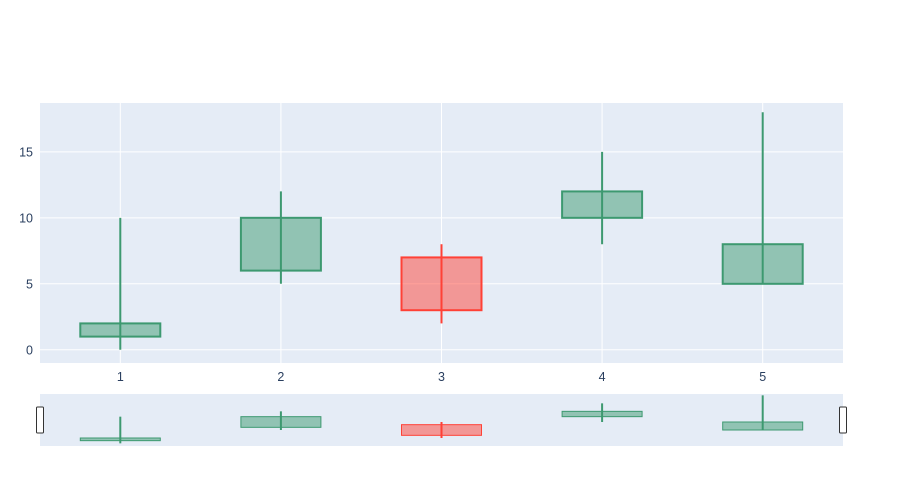 The image size is (923, 485). What do you see at coordinates (843, 420) in the screenshot?
I see `range-slider-handle-right` at bounding box center [843, 420].